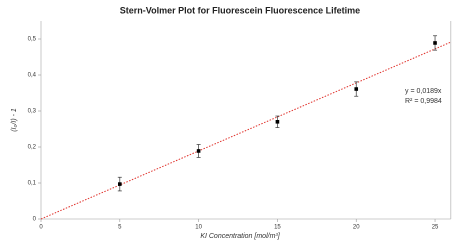 The width and height of the screenshot is (474, 244). I want to click on y-tick-label: 0,3, so click(32, 112).